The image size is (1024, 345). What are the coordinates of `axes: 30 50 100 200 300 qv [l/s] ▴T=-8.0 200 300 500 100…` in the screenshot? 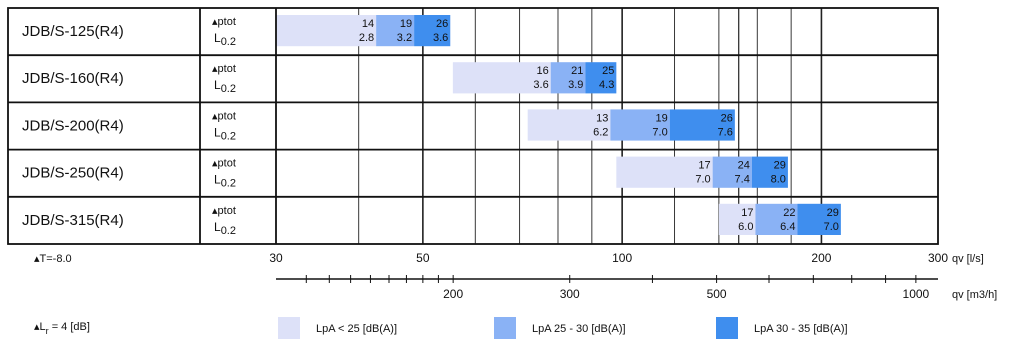 It's located at (515, 276).